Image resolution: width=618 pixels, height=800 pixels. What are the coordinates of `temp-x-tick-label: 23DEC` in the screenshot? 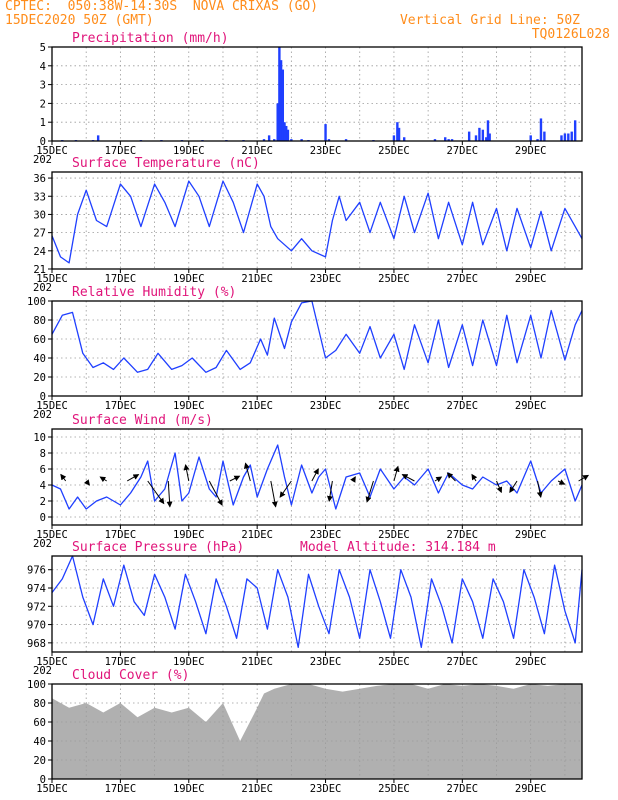 It's located at (326, 279).